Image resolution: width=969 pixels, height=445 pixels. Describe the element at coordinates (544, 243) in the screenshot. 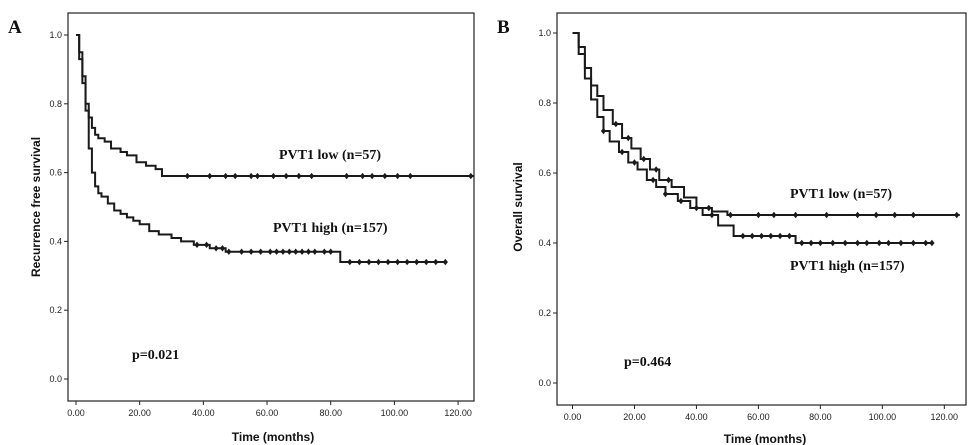

I see `y-tick-label-b-2: 0.4` at that location.